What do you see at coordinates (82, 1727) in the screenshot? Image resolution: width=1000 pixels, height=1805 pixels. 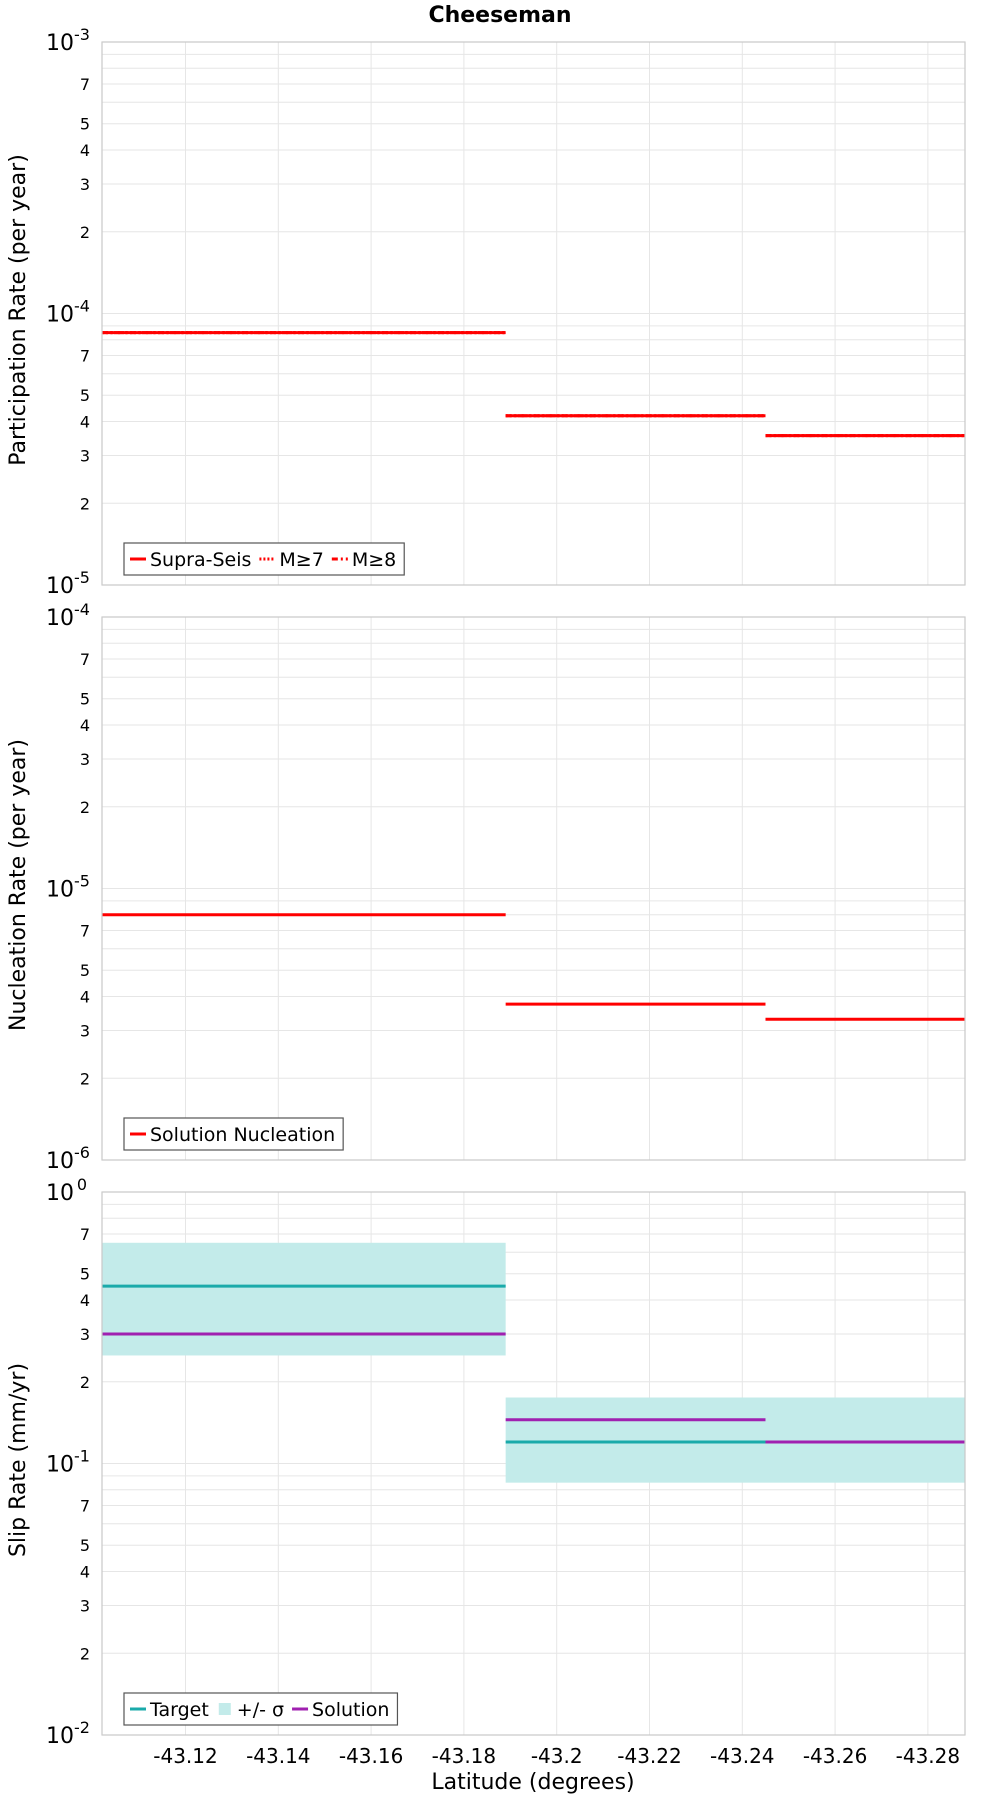 I see `y-tick-exponent: -2` at bounding box center [82, 1727].